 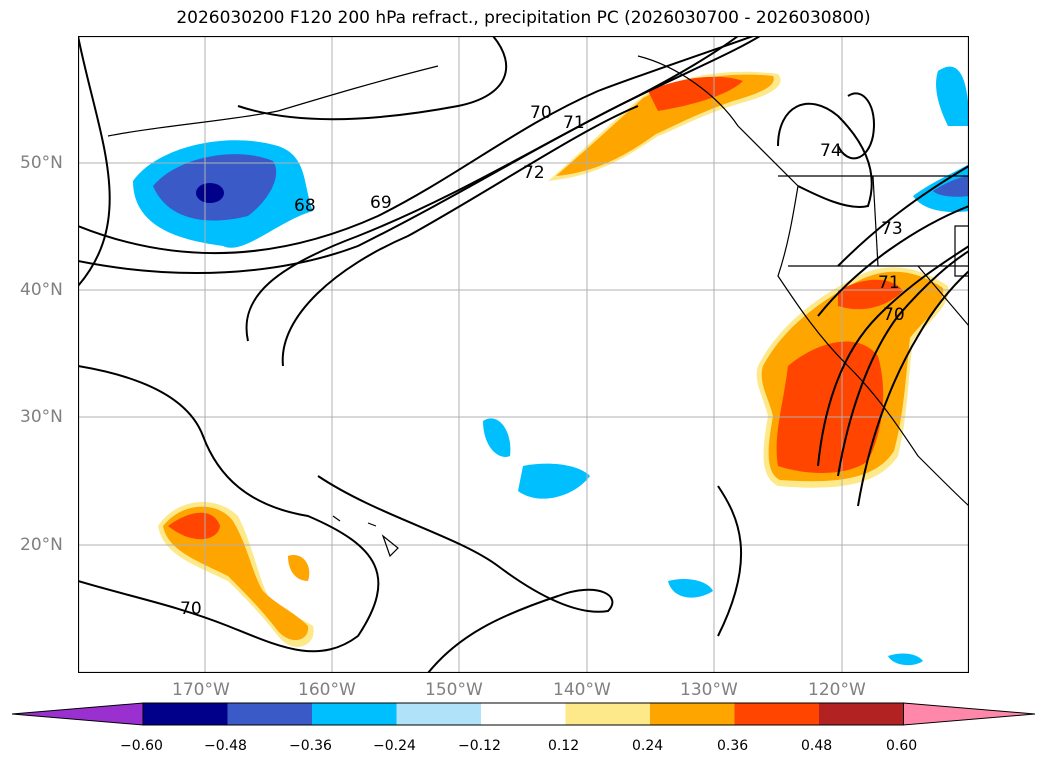 What do you see at coordinates (454, 690) in the screenshot?
I see `longitude-label: 150°W` at bounding box center [454, 690].